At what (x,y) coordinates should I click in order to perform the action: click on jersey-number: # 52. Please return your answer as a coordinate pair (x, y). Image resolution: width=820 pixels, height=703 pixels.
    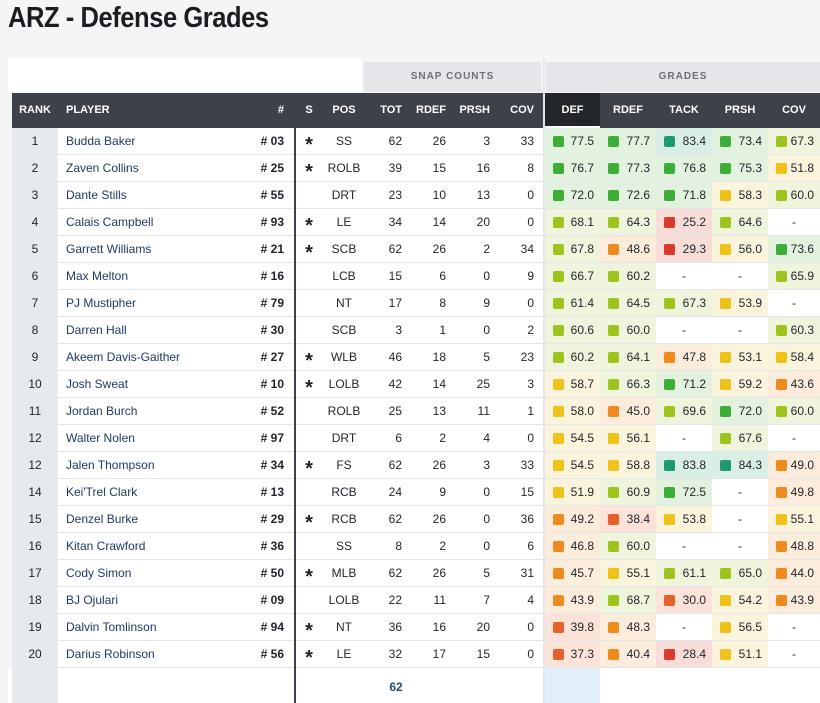
    Looking at the image, I should click on (272, 411).